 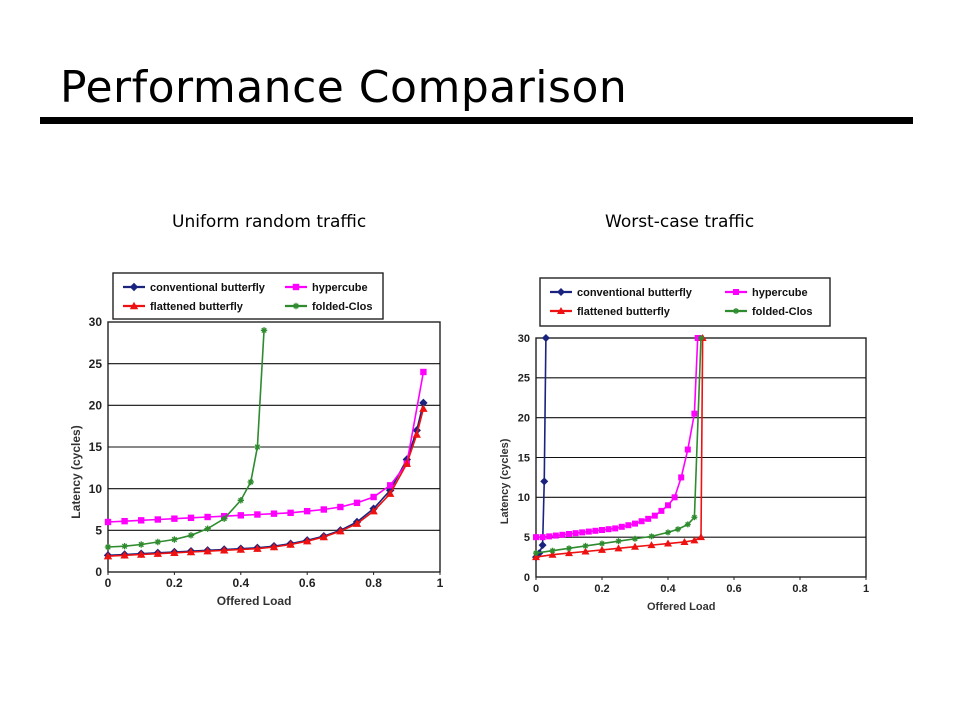 What do you see at coordinates (76, 471) in the screenshot?
I see `y-axis-title: Latency (cycles)` at bounding box center [76, 471].